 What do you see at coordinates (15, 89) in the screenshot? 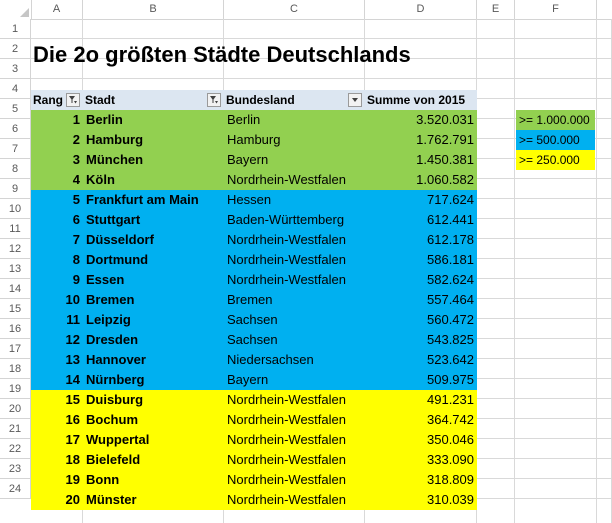
I see `row-header: 4` at bounding box center [15, 89].